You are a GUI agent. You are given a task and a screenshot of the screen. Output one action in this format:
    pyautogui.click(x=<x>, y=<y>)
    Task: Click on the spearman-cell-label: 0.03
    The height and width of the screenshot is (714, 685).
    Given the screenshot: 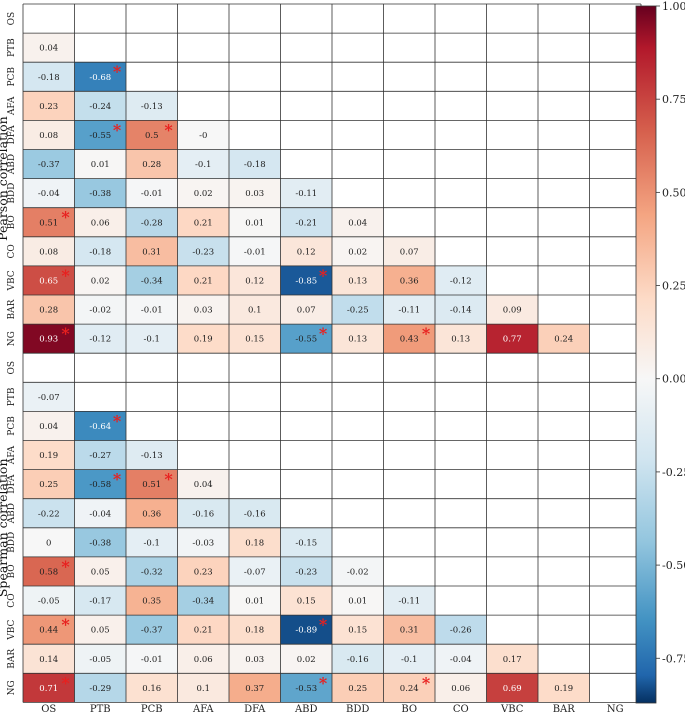 What is the action you would take?
    pyautogui.click(x=254, y=660)
    